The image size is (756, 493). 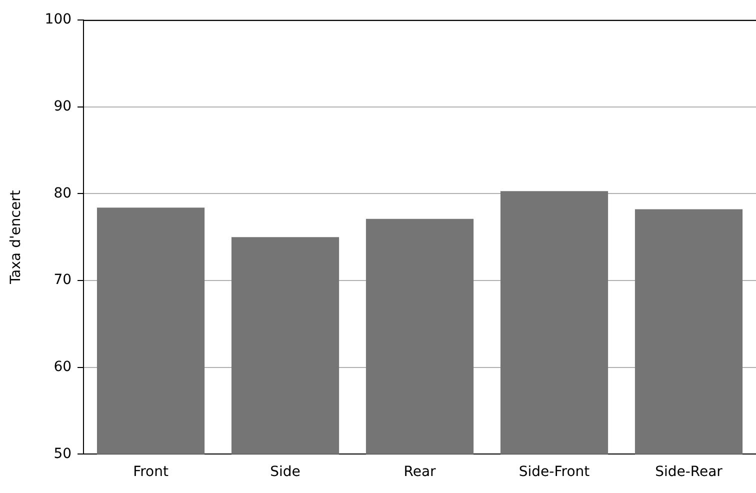 I want to click on x-tick-label: Side-Rear, so click(x=689, y=472).